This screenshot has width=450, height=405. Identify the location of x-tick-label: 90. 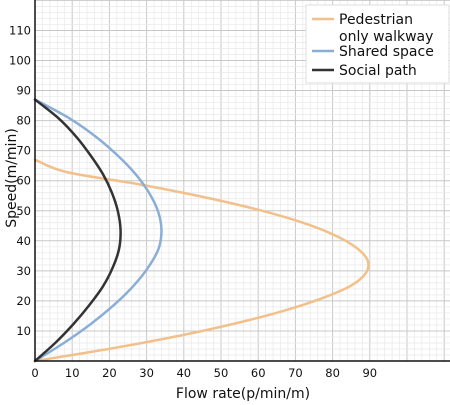
(369, 373).